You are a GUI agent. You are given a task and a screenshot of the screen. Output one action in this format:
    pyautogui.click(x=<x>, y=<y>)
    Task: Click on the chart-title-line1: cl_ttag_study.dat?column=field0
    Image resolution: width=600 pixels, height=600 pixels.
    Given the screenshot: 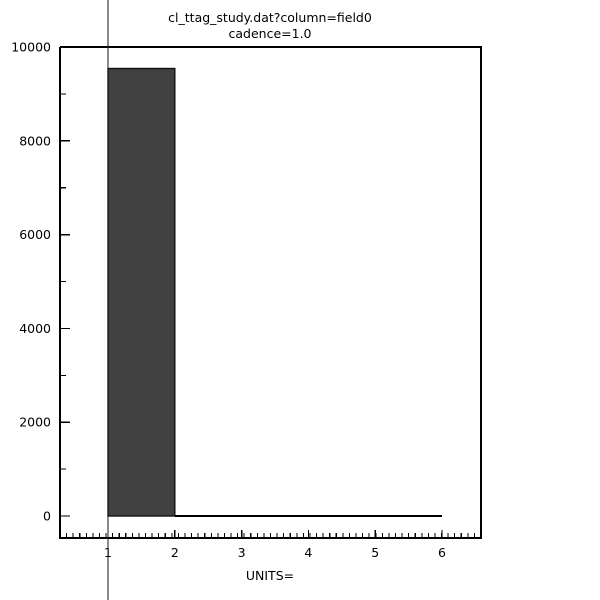 What is the action you would take?
    pyautogui.click(x=270, y=17)
    